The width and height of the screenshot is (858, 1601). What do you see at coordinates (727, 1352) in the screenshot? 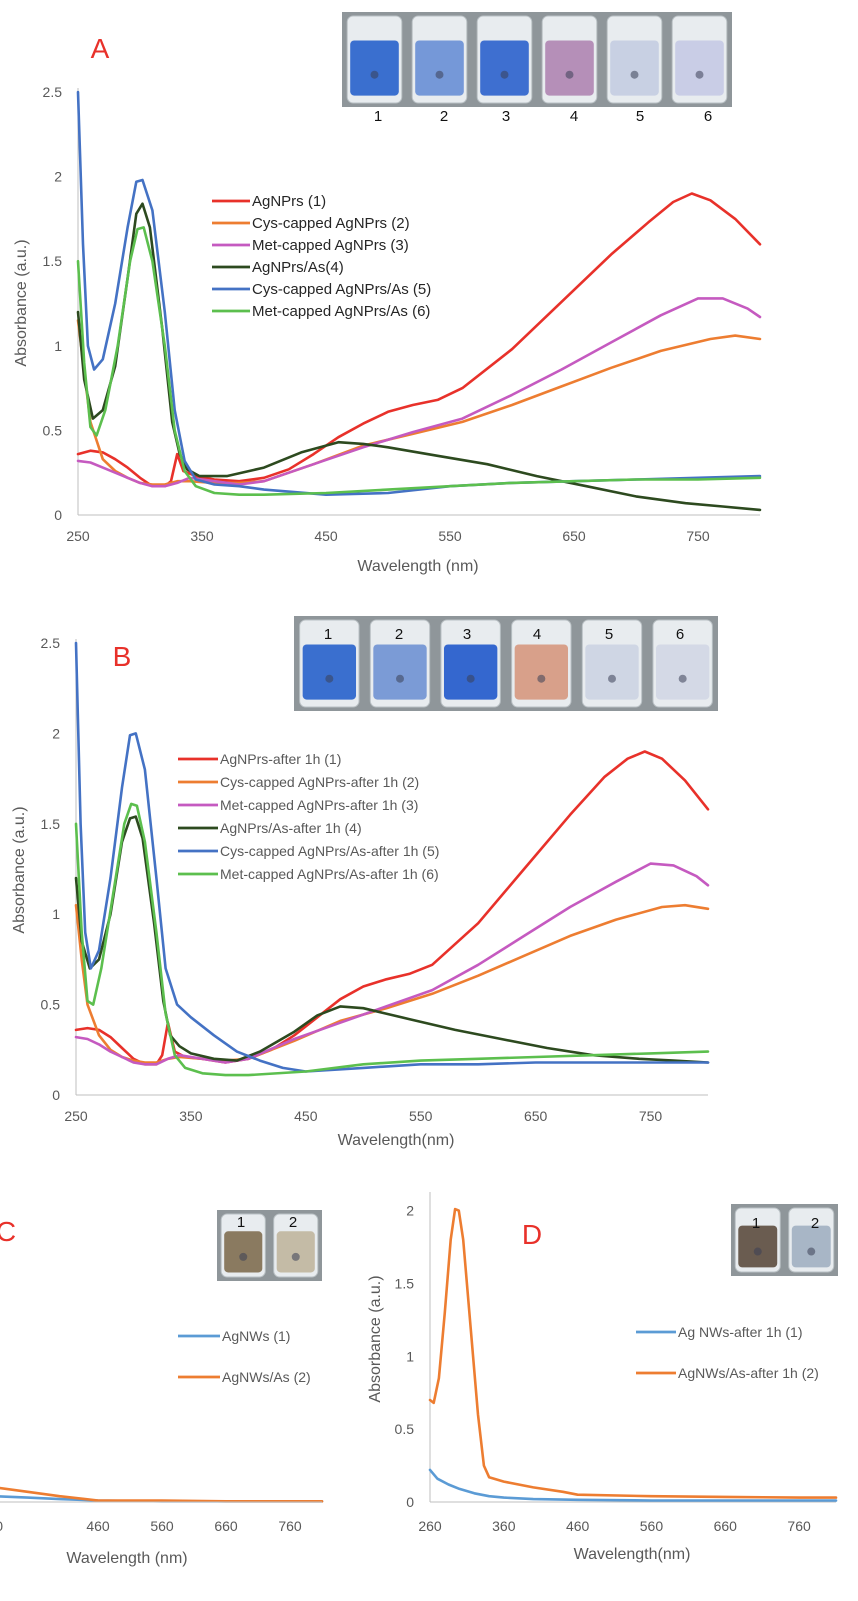
I see `legend: Ag NWs-after 1h (1) AgNWs/As-after 1h (2)` at bounding box center [727, 1352].